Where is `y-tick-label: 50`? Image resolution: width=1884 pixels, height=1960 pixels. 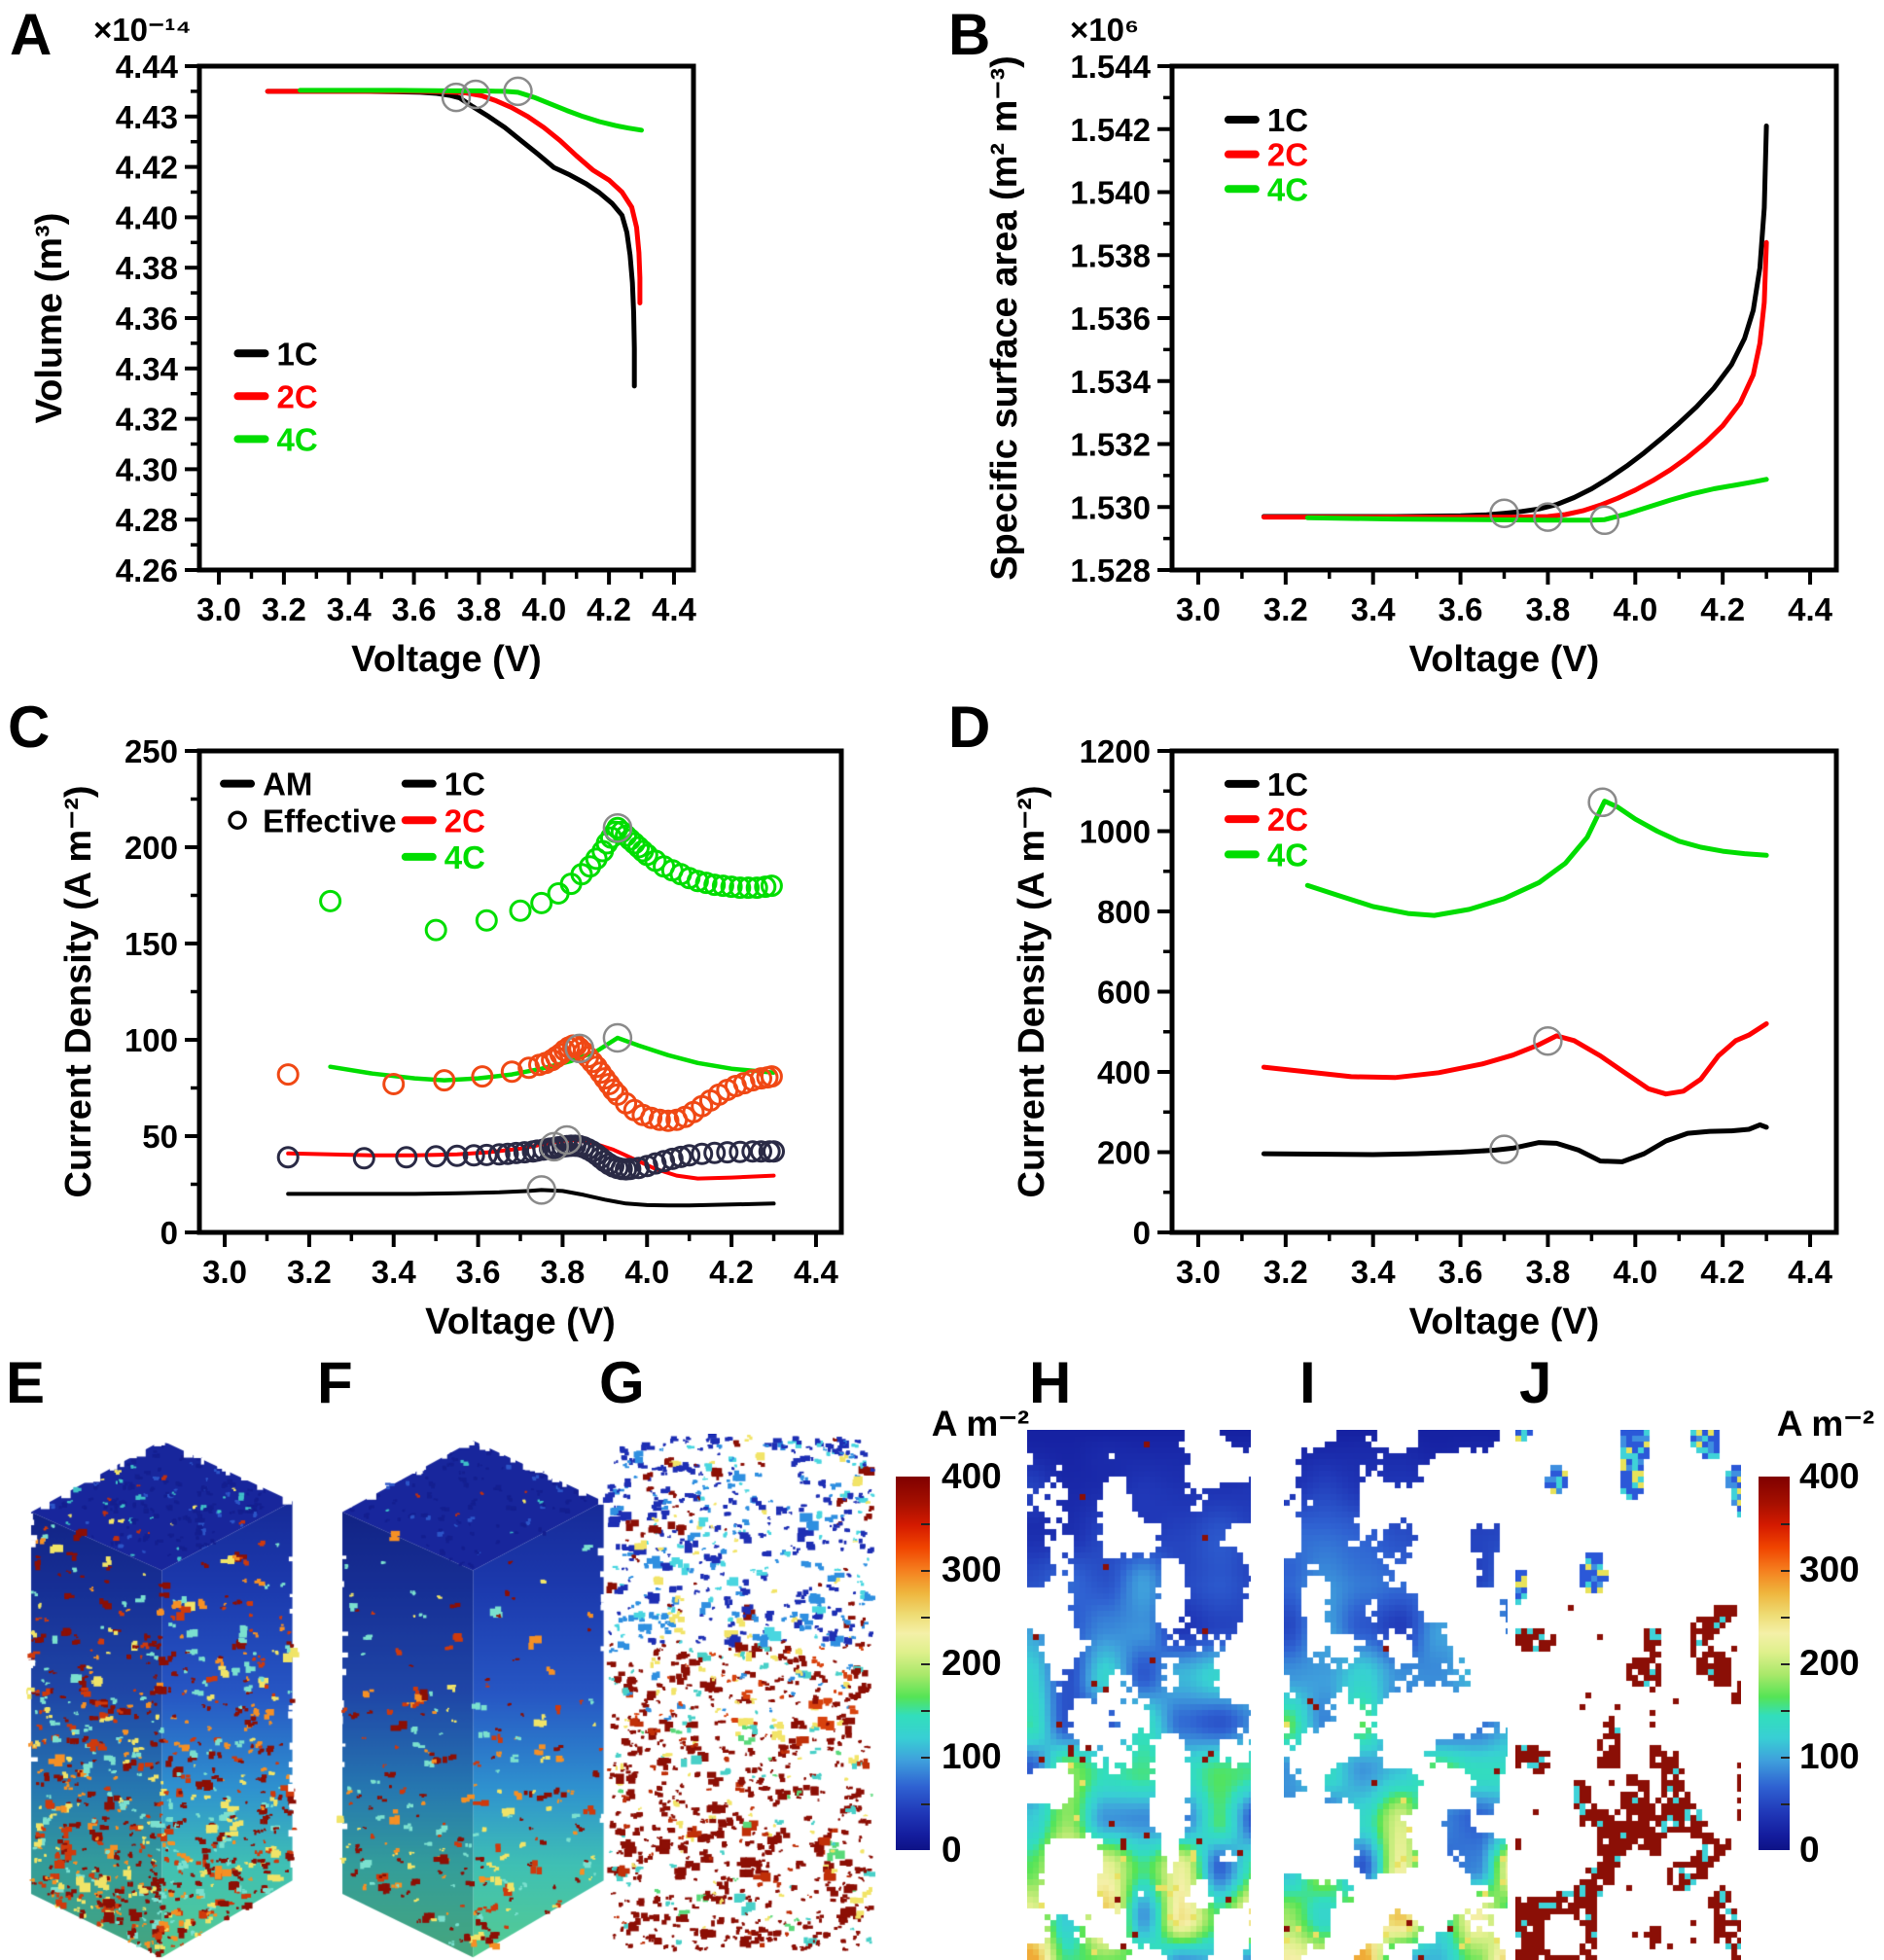 y-tick-label: 50 is located at coordinates (160, 1137).